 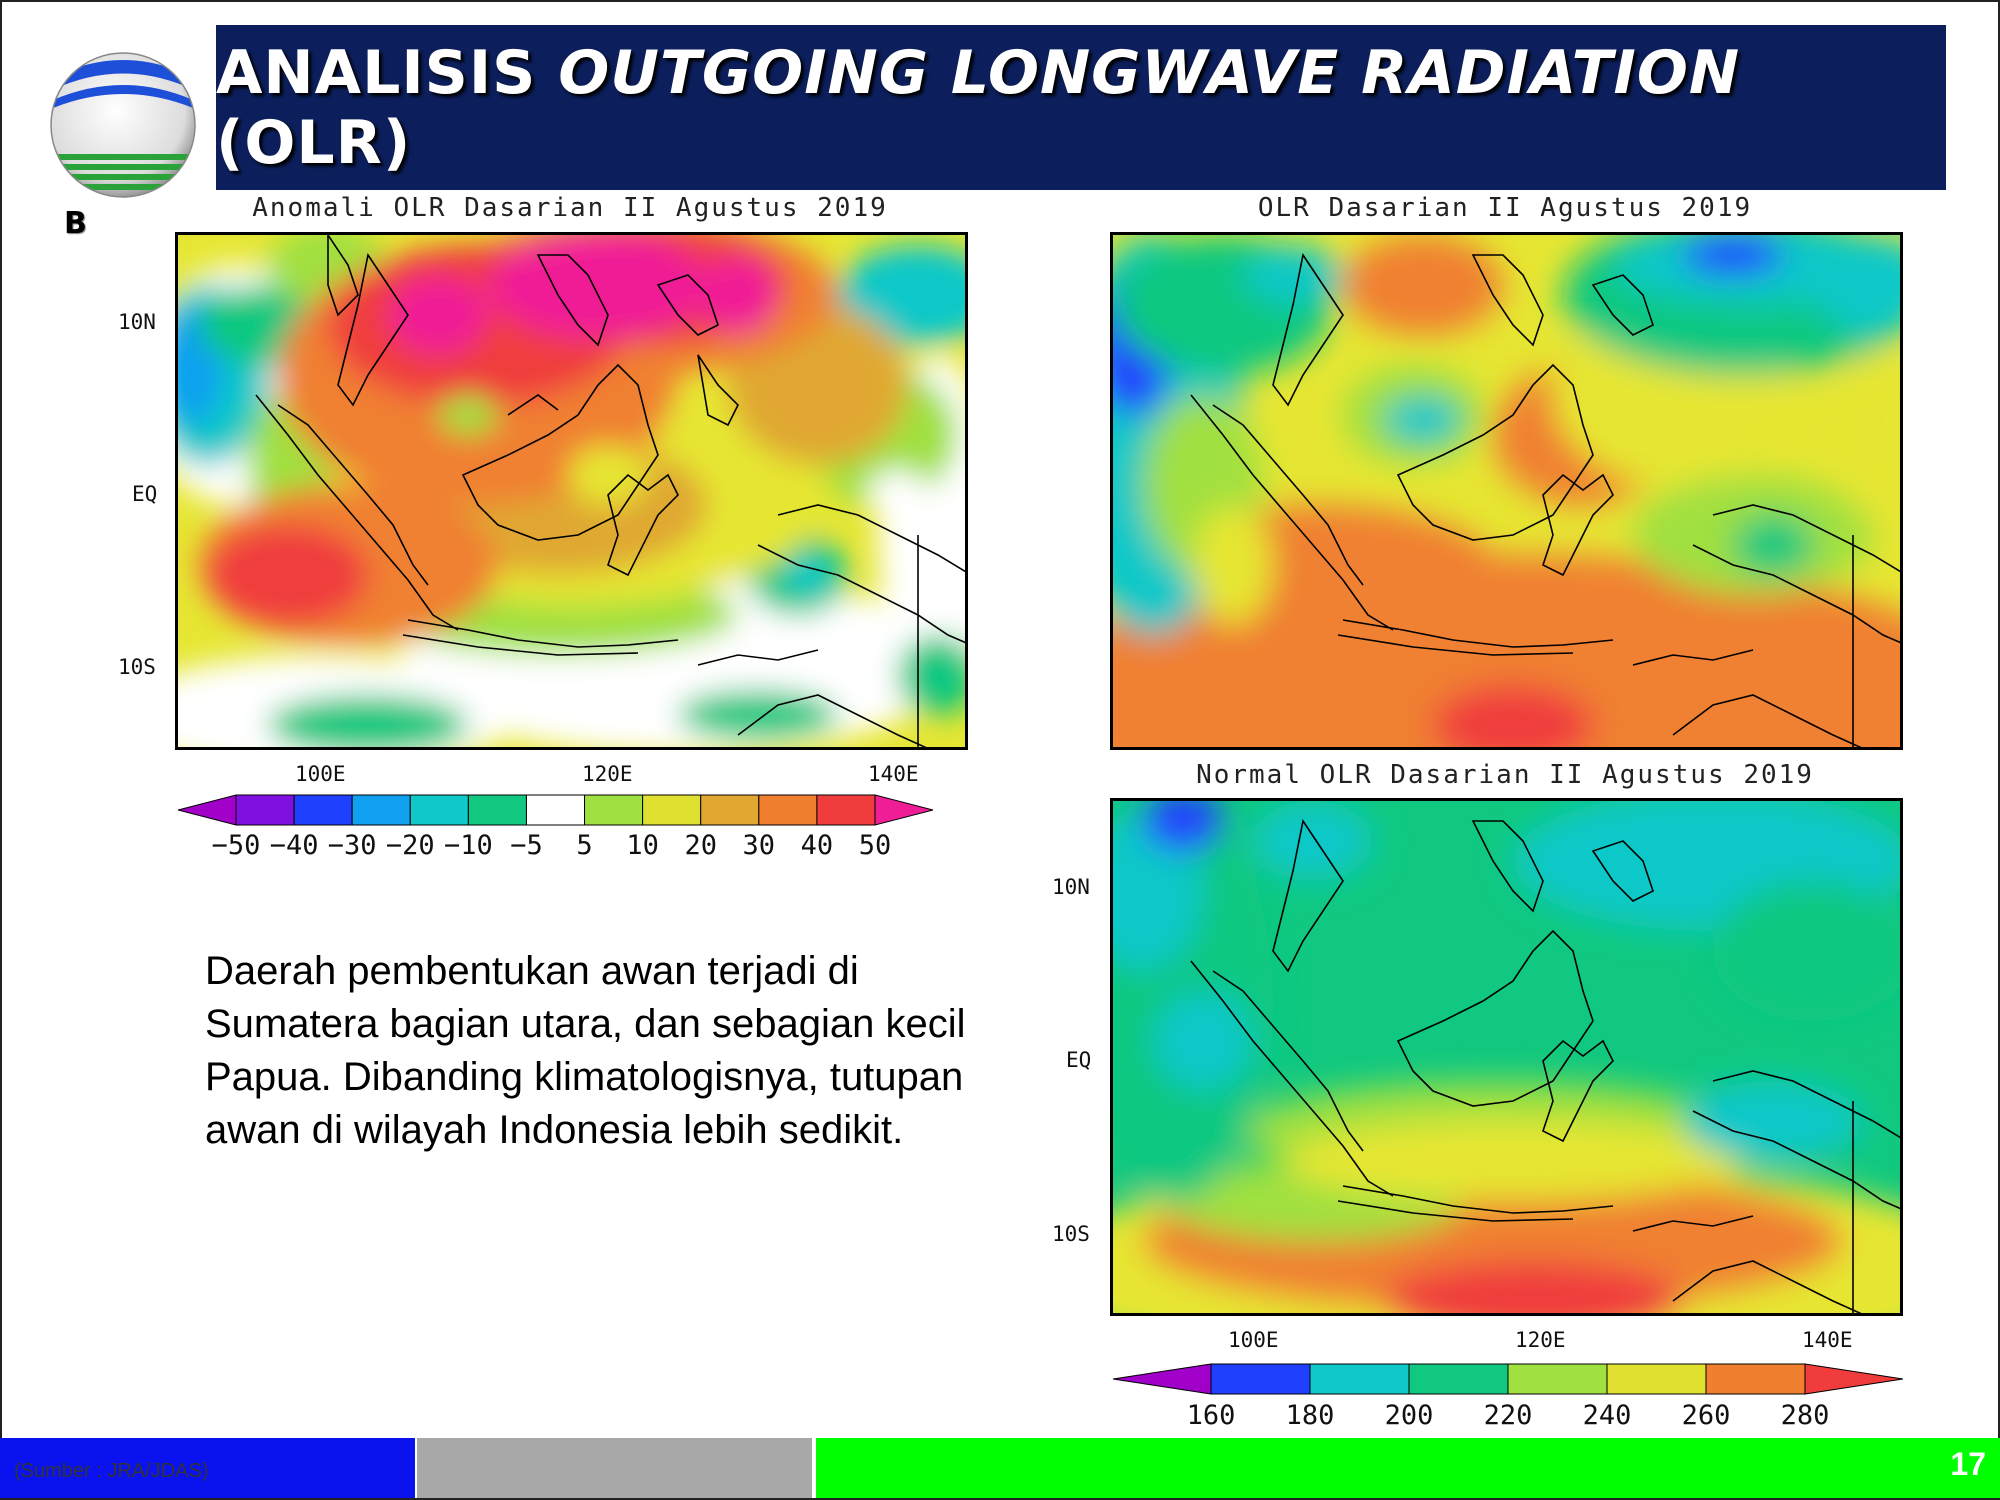 What do you see at coordinates (875, 845) in the screenshot?
I see `anomaly-colorbar-label: 50` at bounding box center [875, 845].